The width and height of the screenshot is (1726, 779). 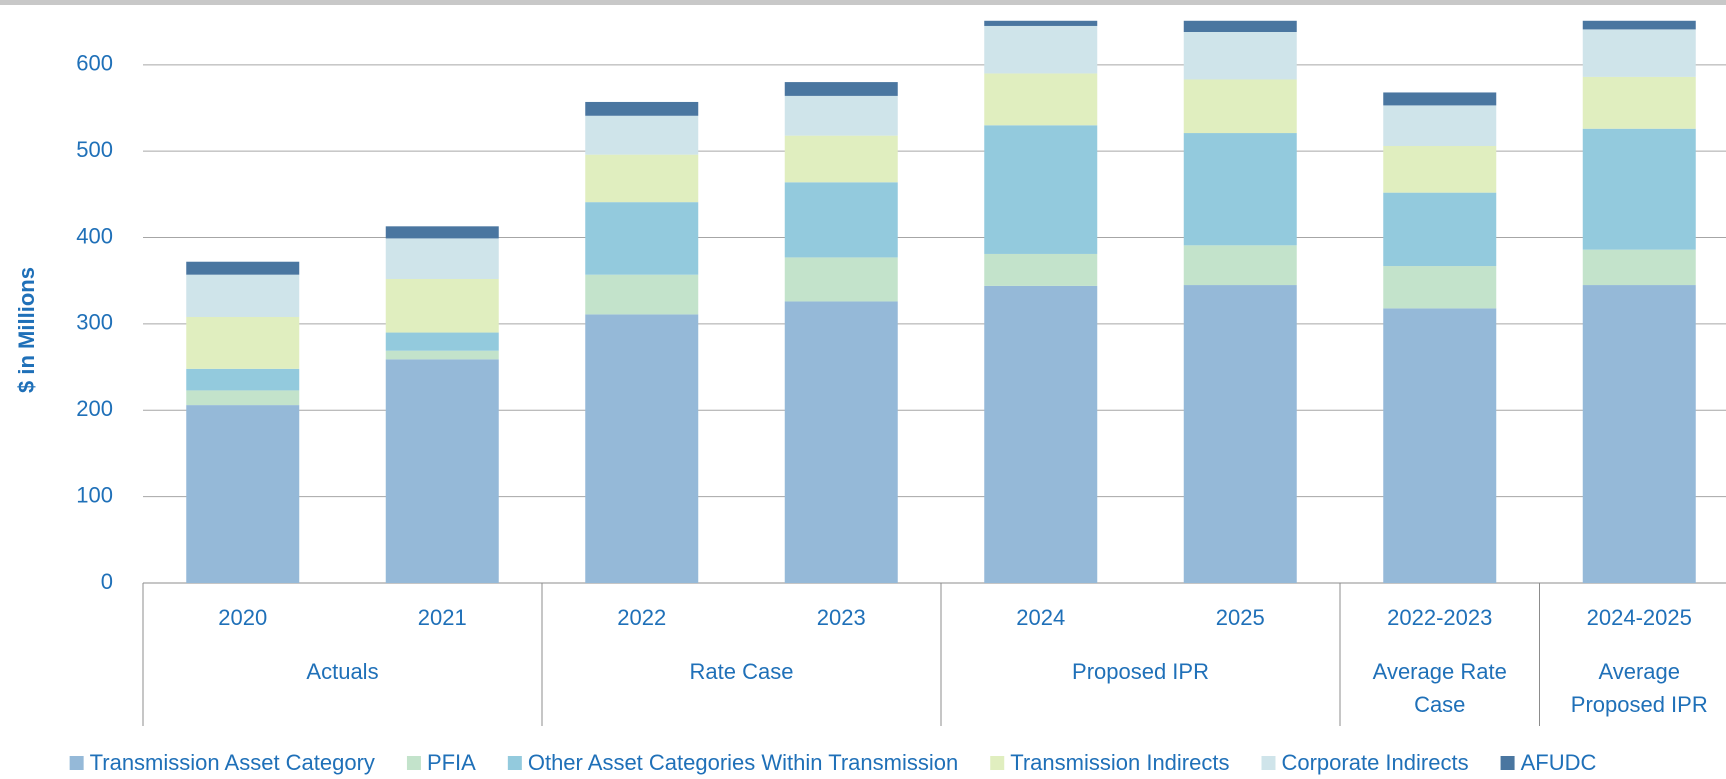 What do you see at coordinates (1639, 688) in the screenshot?
I see `group-label: Average Proposed IPR` at bounding box center [1639, 688].